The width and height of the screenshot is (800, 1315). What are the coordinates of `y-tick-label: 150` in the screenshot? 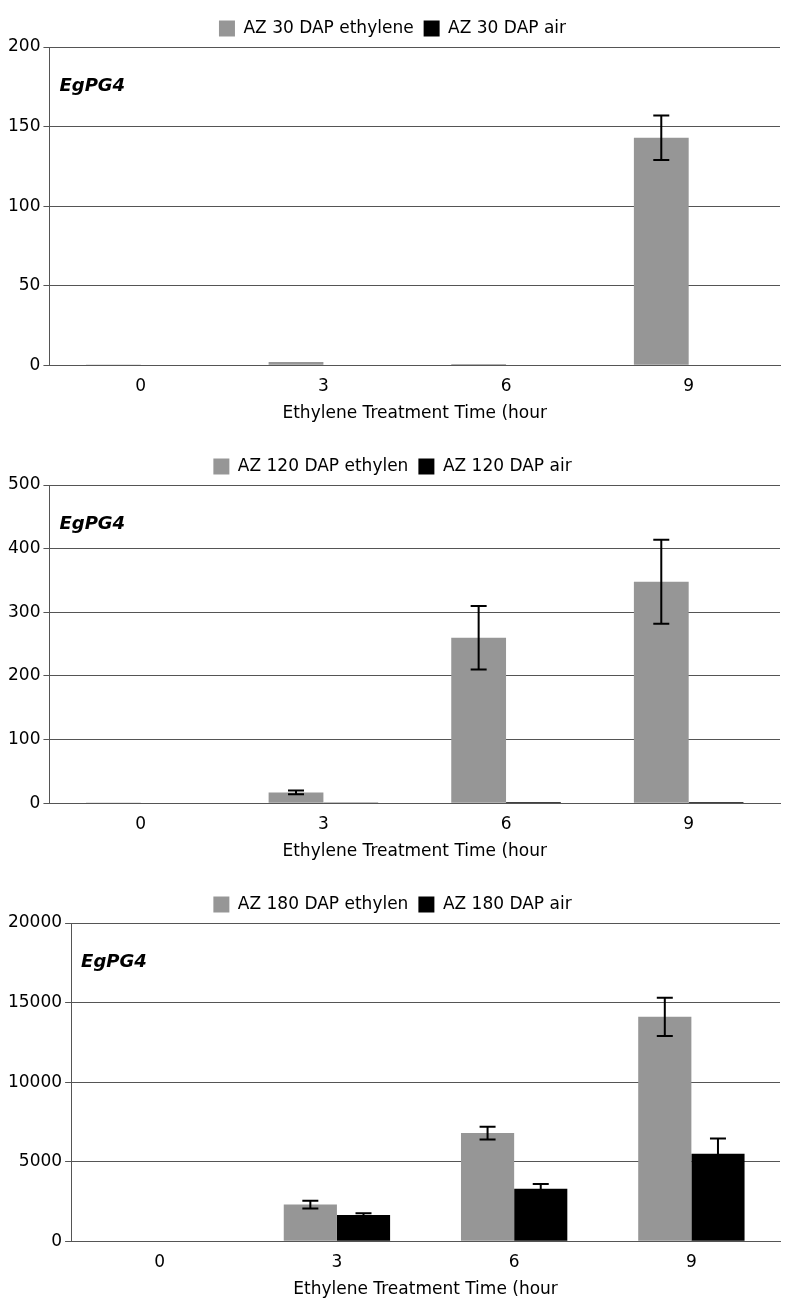 It's located at (24, 124).